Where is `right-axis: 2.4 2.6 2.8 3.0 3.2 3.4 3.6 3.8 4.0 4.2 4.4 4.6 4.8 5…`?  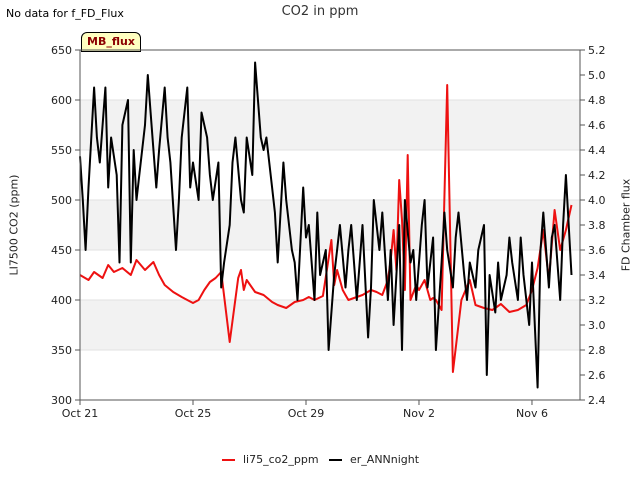 right-axis: 2.4 2.6 2.8 3.0 3.2 3.4 3.6 3.8 4.0 4.2 4.4 4.6 4.8 5… is located at coordinates (593, 225).